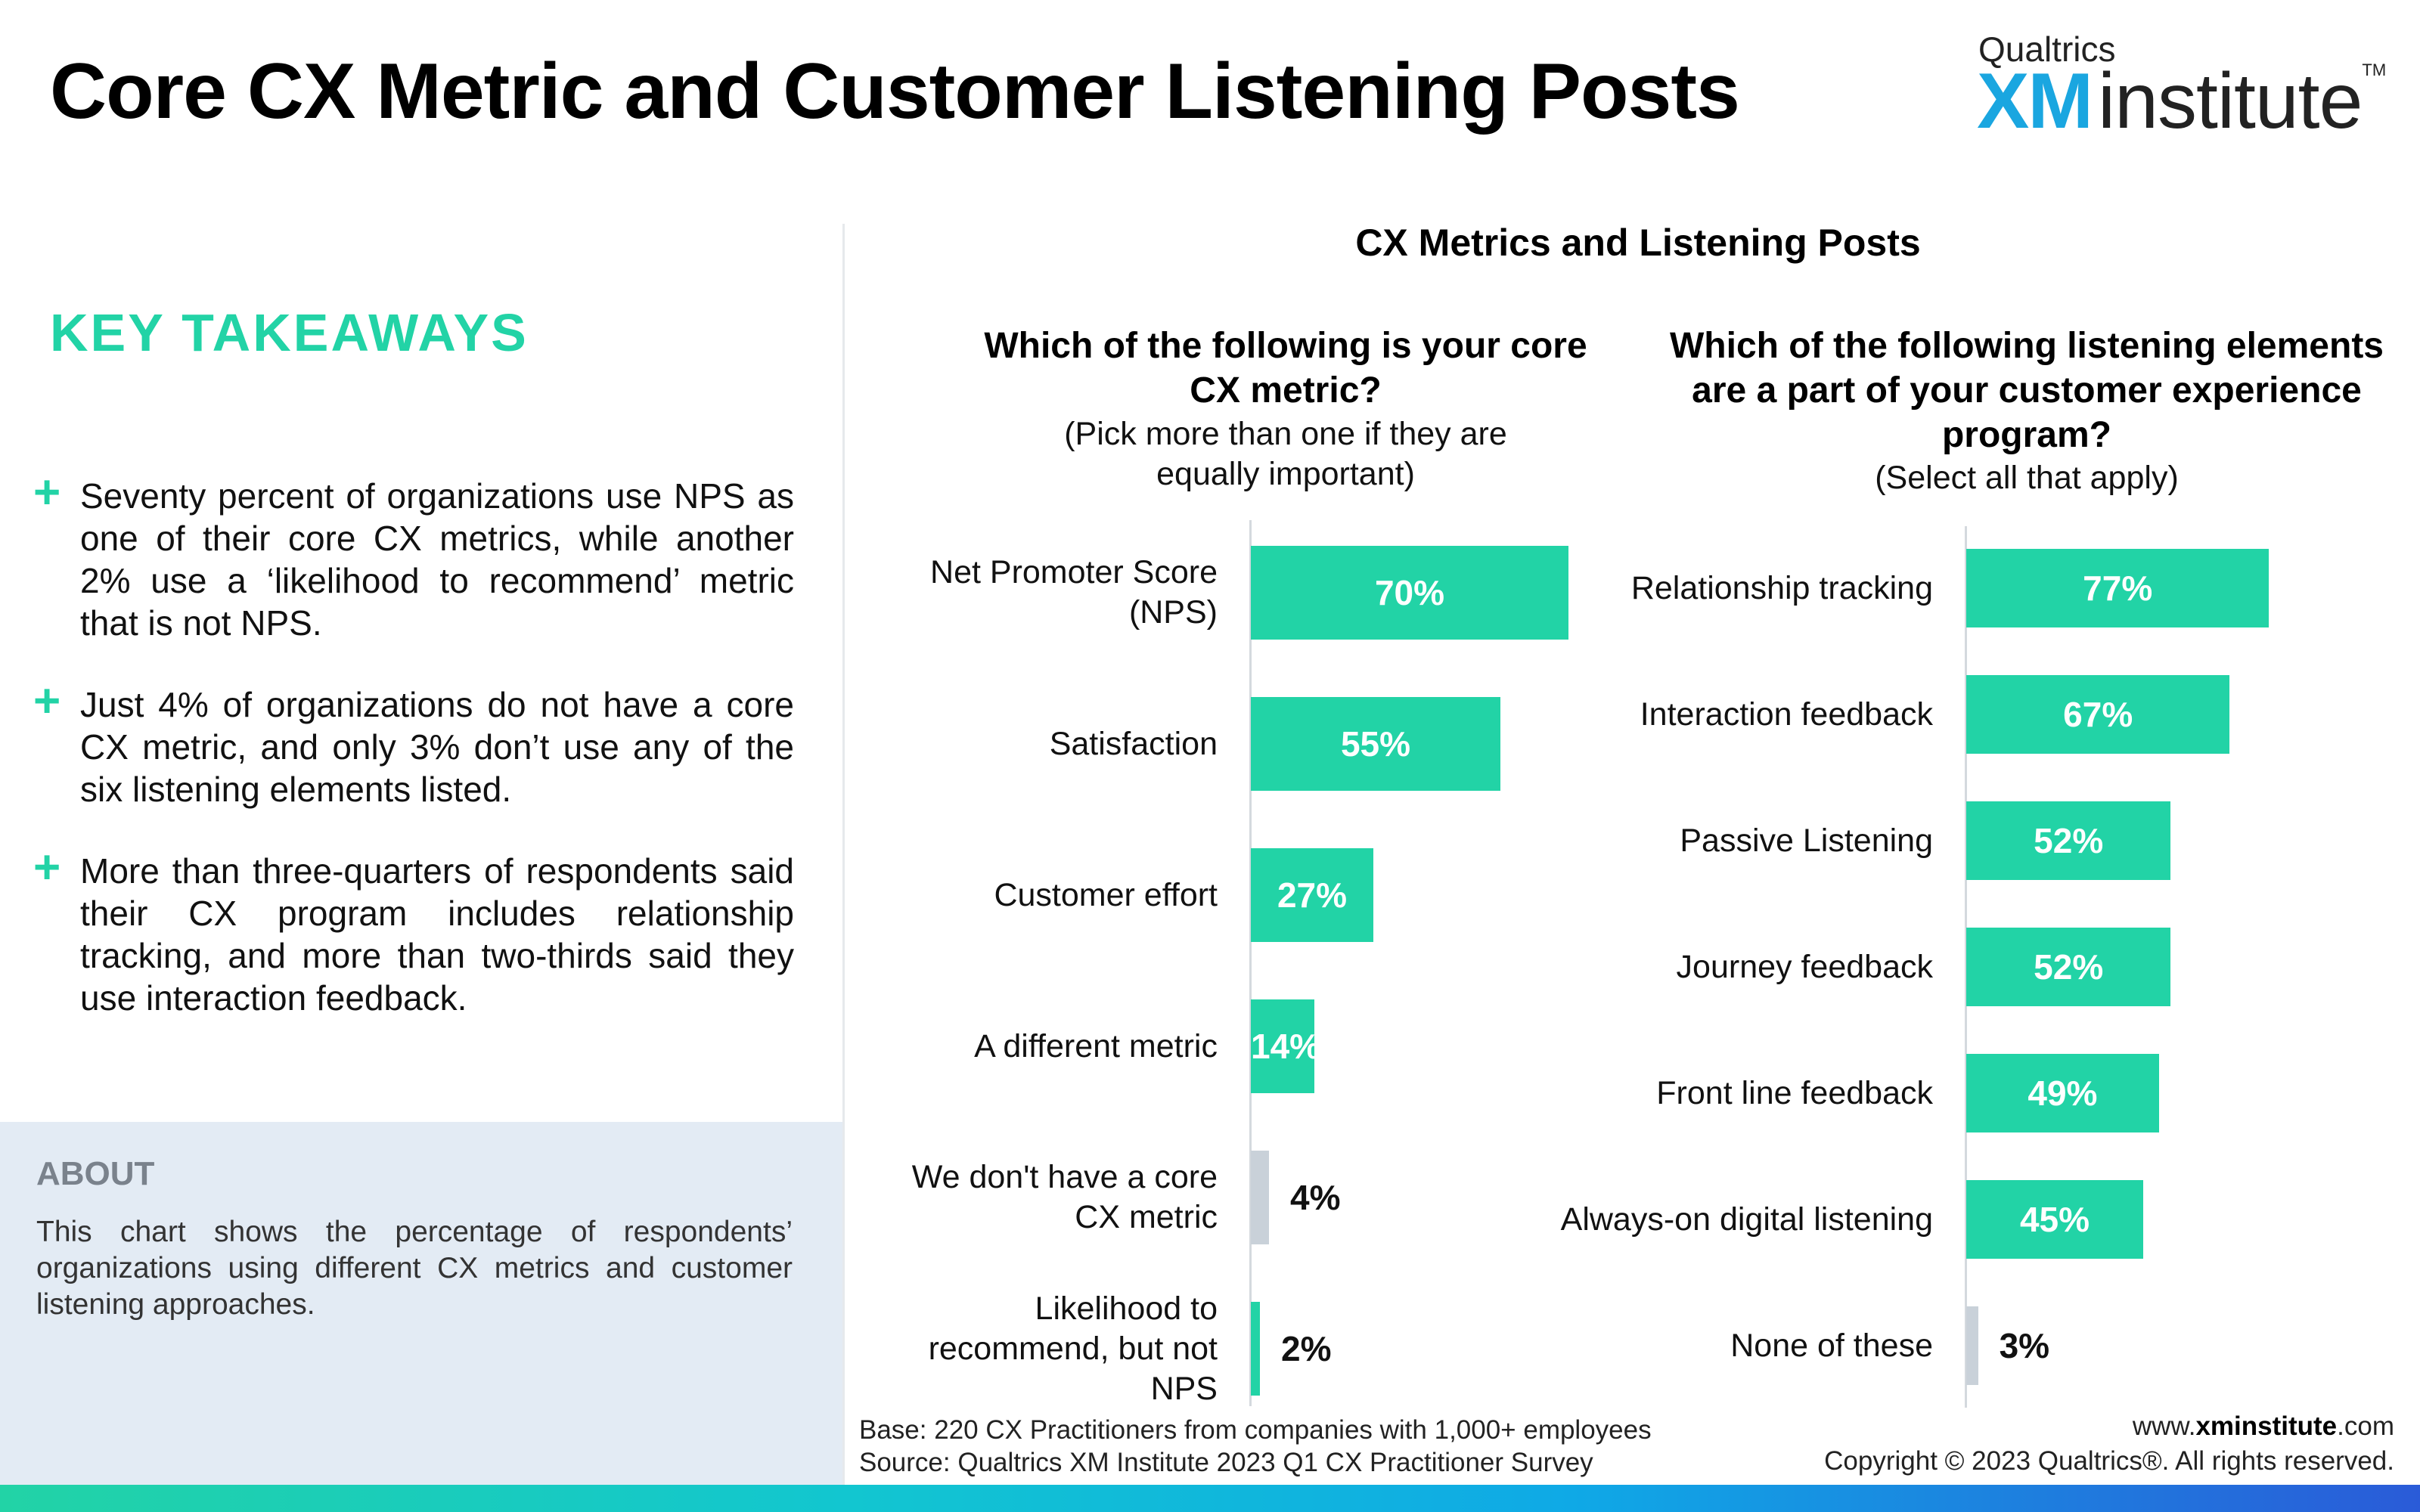  What do you see at coordinates (1106, 894) in the screenshot?
I see `category-label: Customer effort` at bounding box center [1106, 894].